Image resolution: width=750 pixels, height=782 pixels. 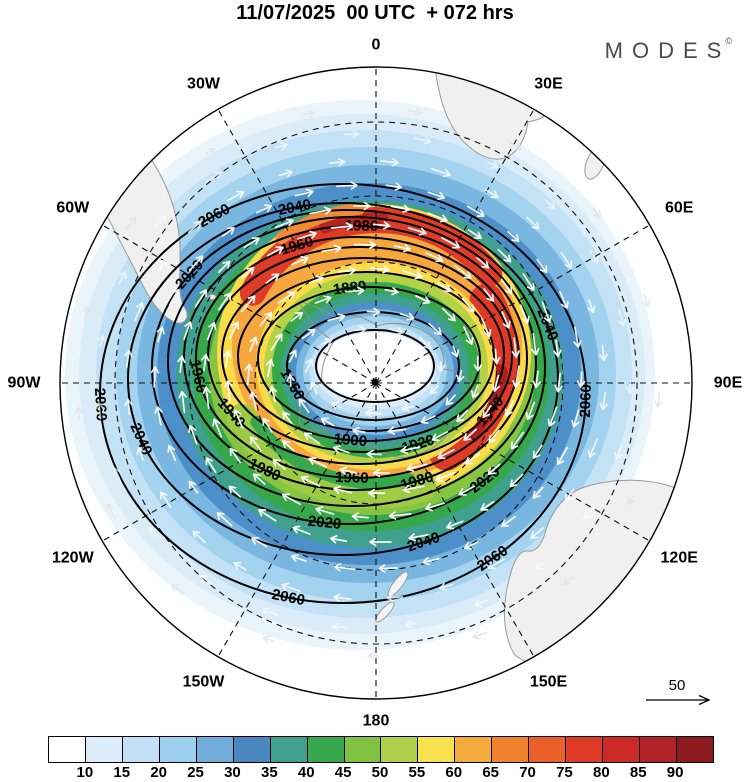 What do you see at coordinates (545, 666) in the screenshot?
I see `tasmania` at bounding box center [545, 666].